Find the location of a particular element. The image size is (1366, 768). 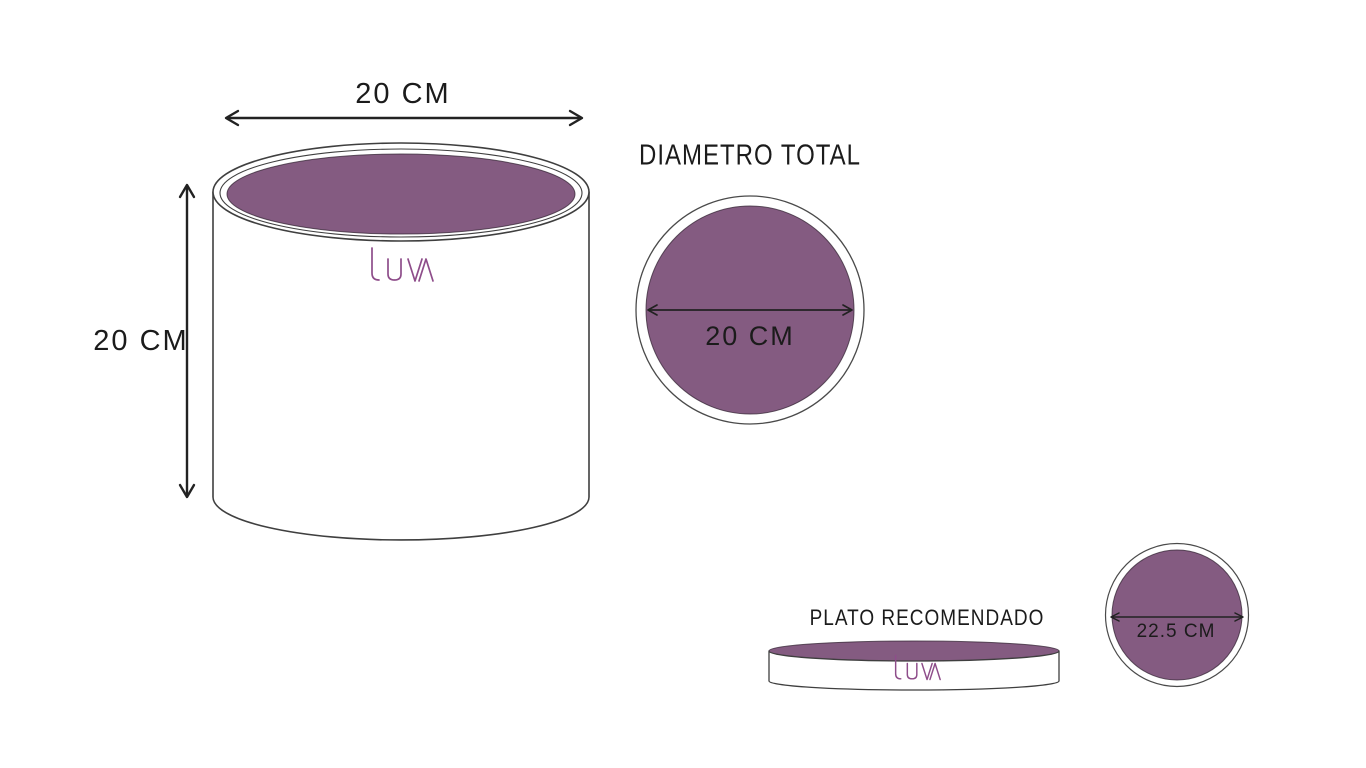

cylinder-height-arrow is located at coordinates (187, 341).